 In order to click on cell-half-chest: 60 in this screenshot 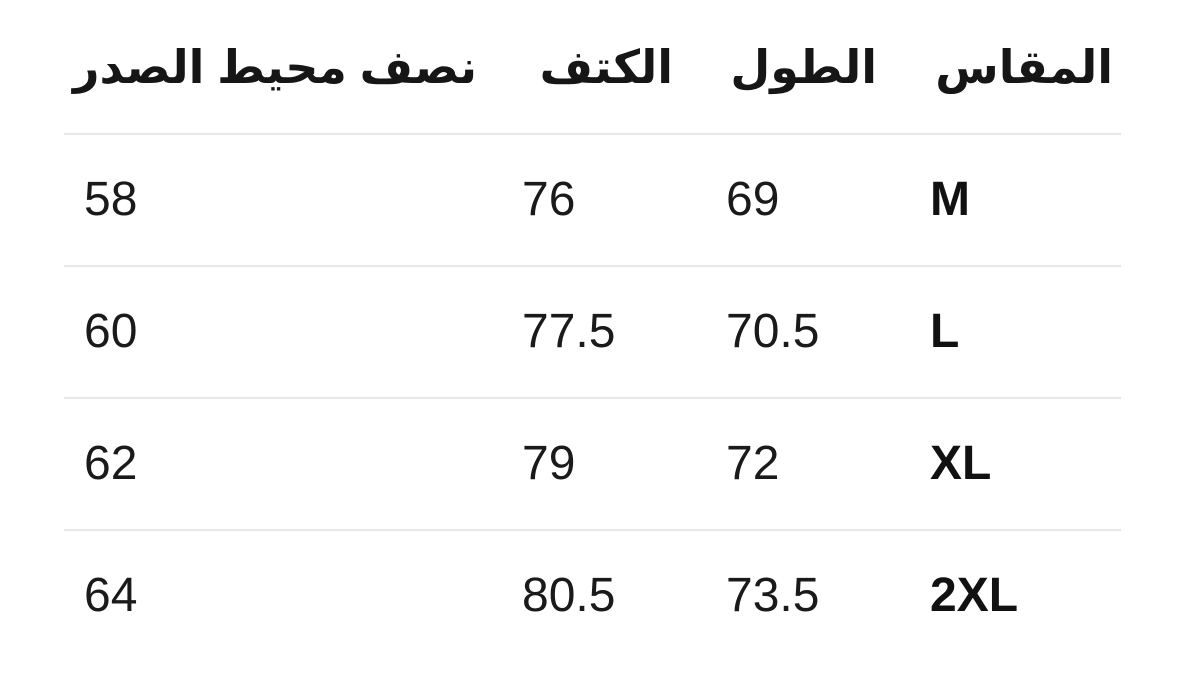, I will do `click(111, 331)`.